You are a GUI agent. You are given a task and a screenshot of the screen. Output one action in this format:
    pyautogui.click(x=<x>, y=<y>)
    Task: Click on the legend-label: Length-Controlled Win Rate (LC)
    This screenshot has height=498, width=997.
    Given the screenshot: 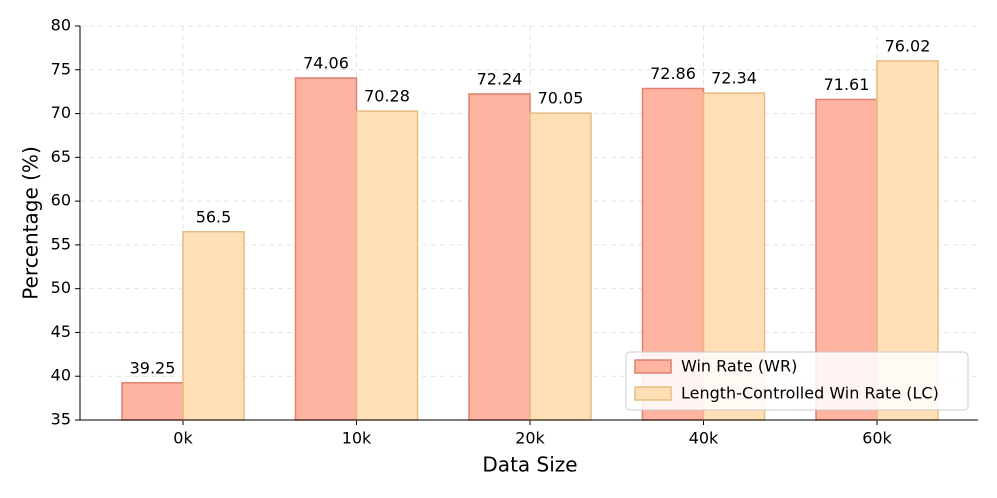 What is the action you would take?
    pyautogui.click(x=810, y=393)
    